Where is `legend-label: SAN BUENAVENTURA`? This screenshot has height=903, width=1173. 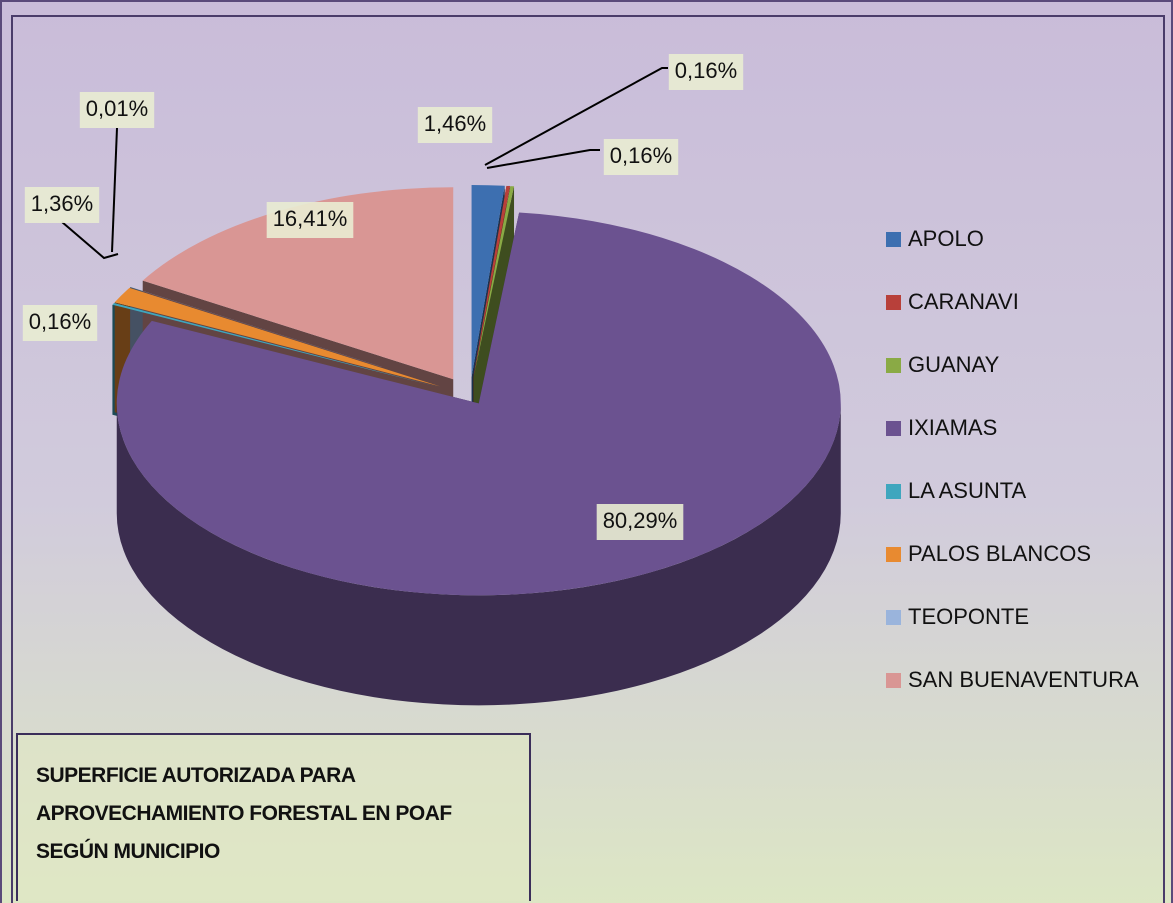 legend-label: SAN BUENAVENTURA is located at coordinates (1023, 679).